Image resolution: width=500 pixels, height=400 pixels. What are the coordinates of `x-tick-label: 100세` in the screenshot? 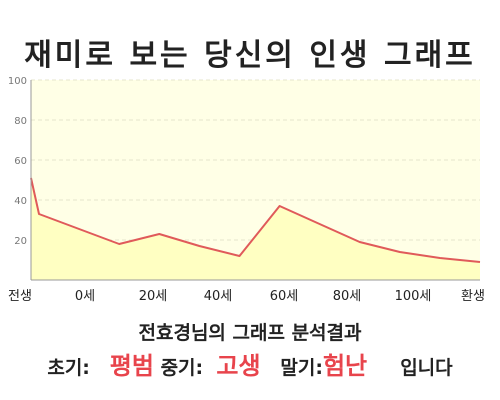 It's located at (413, 296).